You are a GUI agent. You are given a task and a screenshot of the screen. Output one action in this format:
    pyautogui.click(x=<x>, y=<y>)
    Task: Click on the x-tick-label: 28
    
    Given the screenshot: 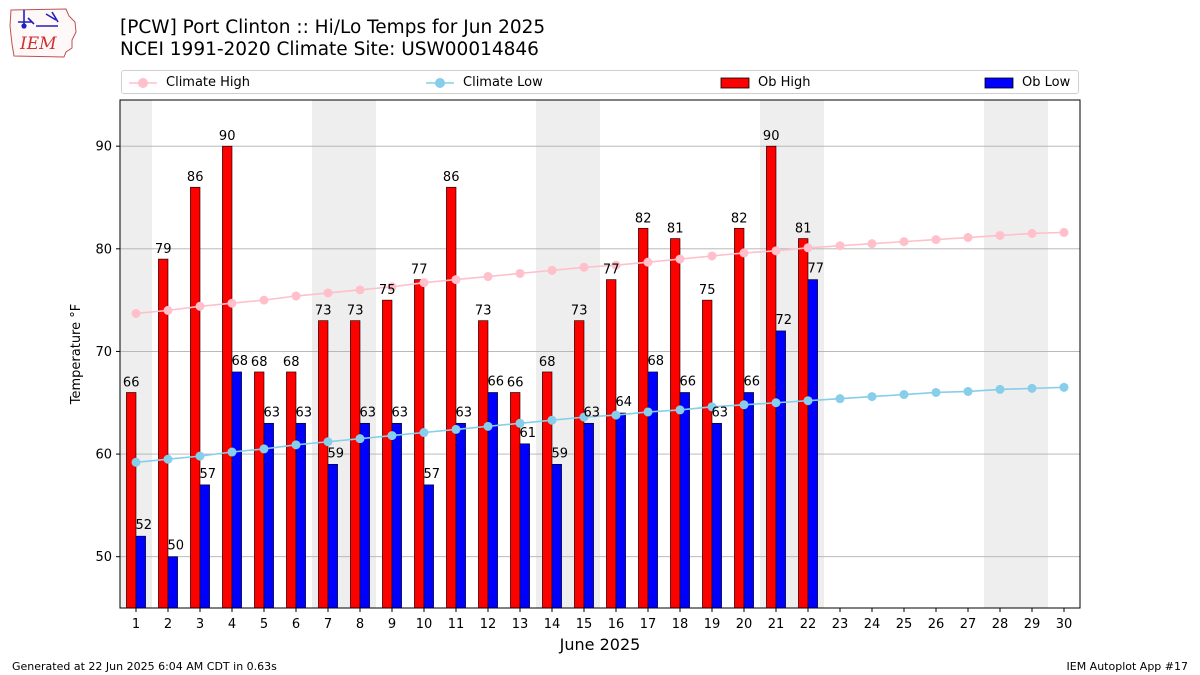 What is the action you would take?
    pyautogui.click(x=1000, y=624)
    